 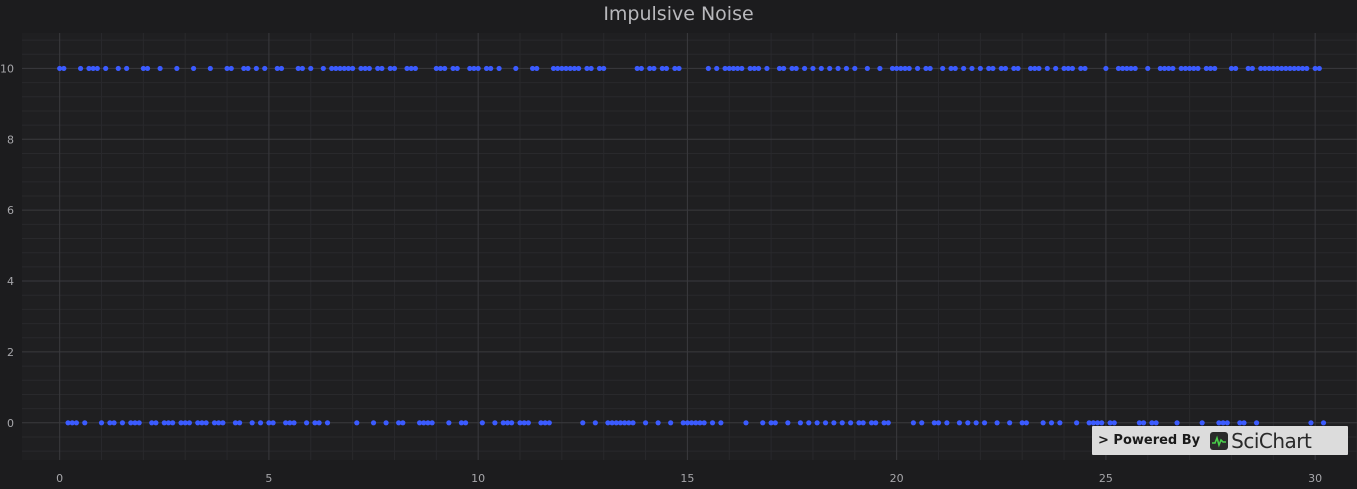 I want to click on powered-by-watermark: > Powered By SciChart, so click(x=1220, y=440).